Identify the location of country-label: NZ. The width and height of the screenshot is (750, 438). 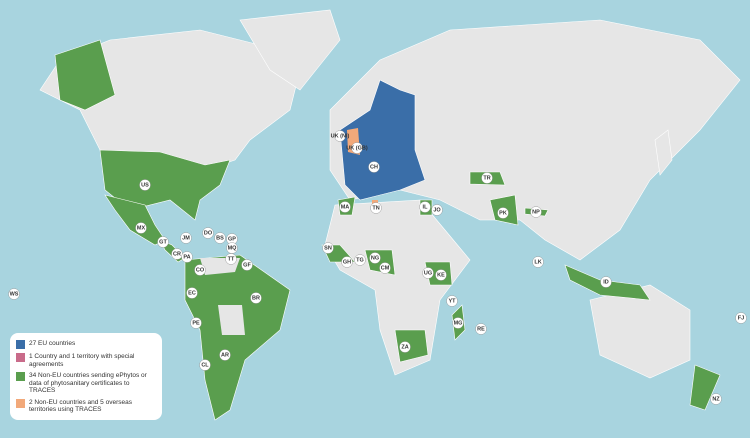
(716, 399).